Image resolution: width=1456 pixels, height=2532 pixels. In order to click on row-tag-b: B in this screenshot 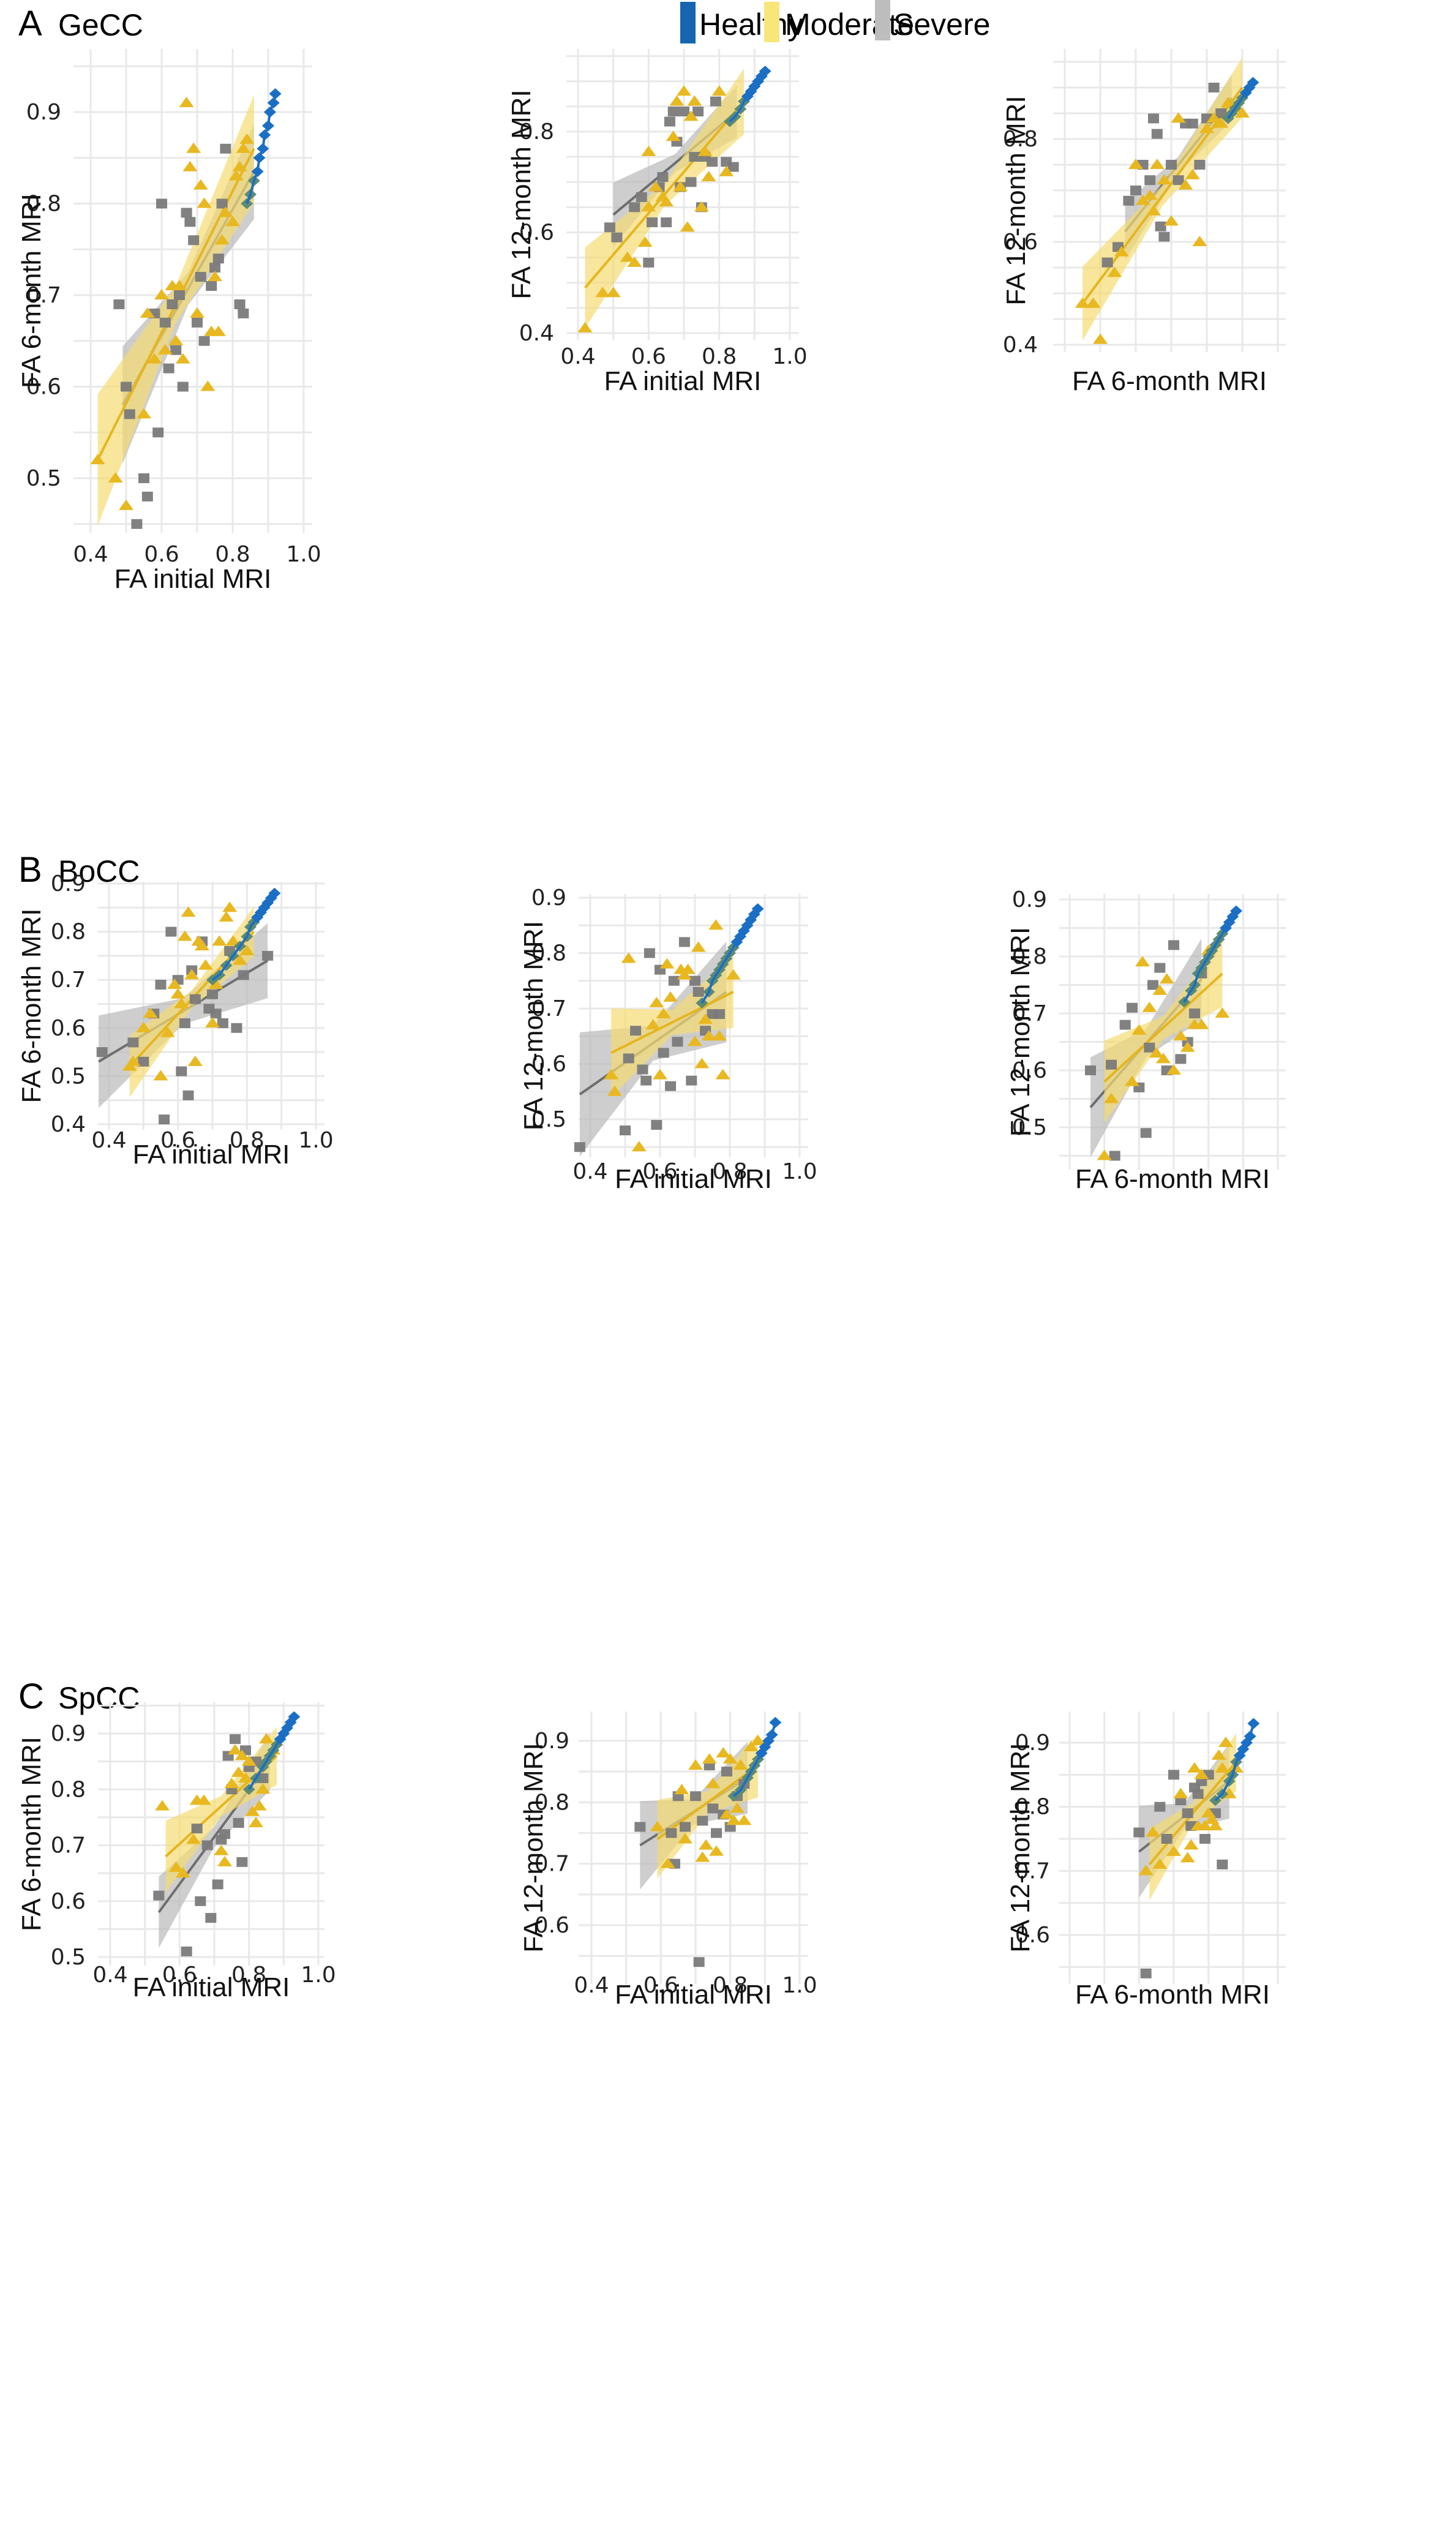, I will do `click(30, 870)`.